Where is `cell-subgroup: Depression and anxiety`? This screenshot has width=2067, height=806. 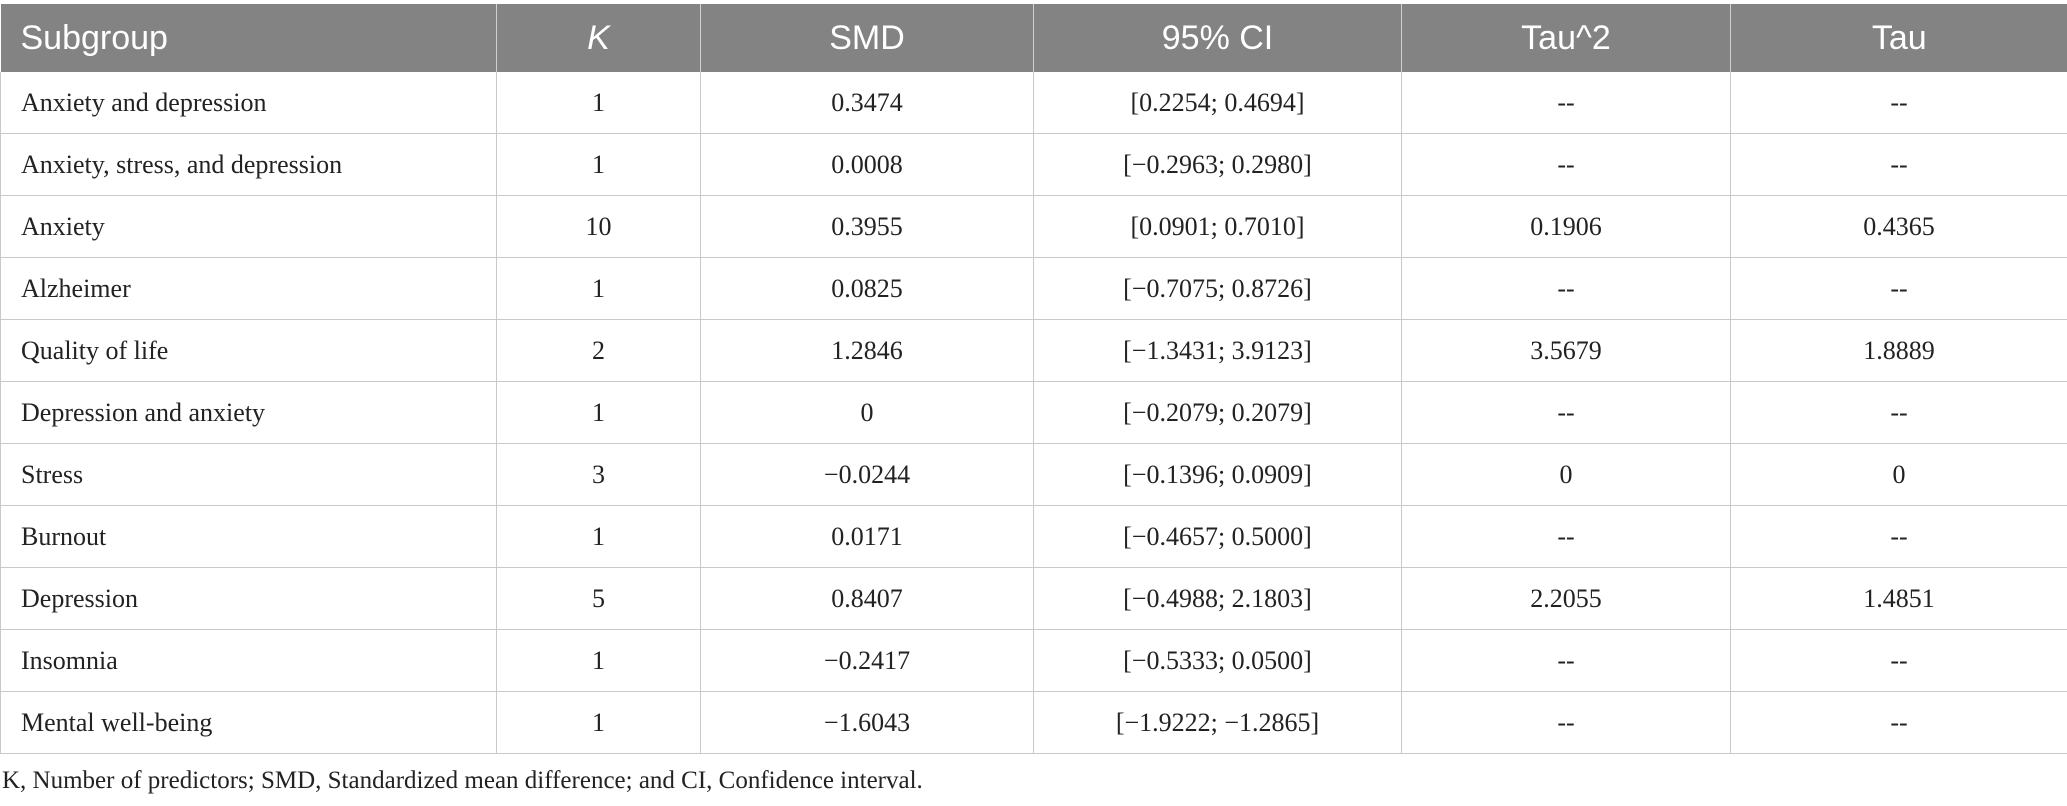 cell-subgroup: Depression and anxiety is located at coordinates (248, 412).